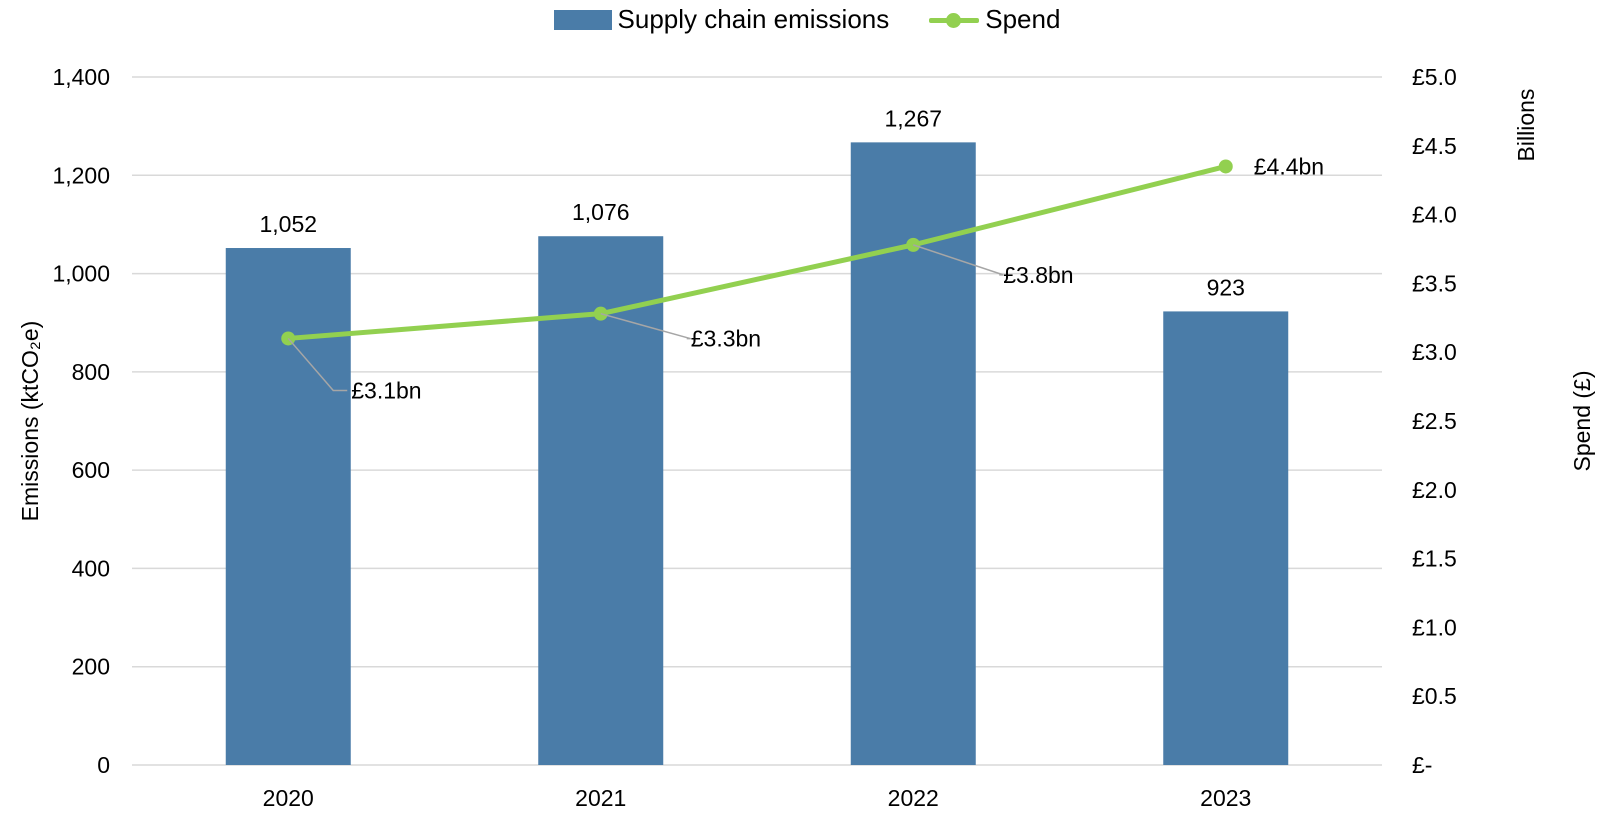  What do you see at coordinates (103, 765) in the screenshot?
I see `y-left-tick-label: 0` at bounding box center [103, 765].